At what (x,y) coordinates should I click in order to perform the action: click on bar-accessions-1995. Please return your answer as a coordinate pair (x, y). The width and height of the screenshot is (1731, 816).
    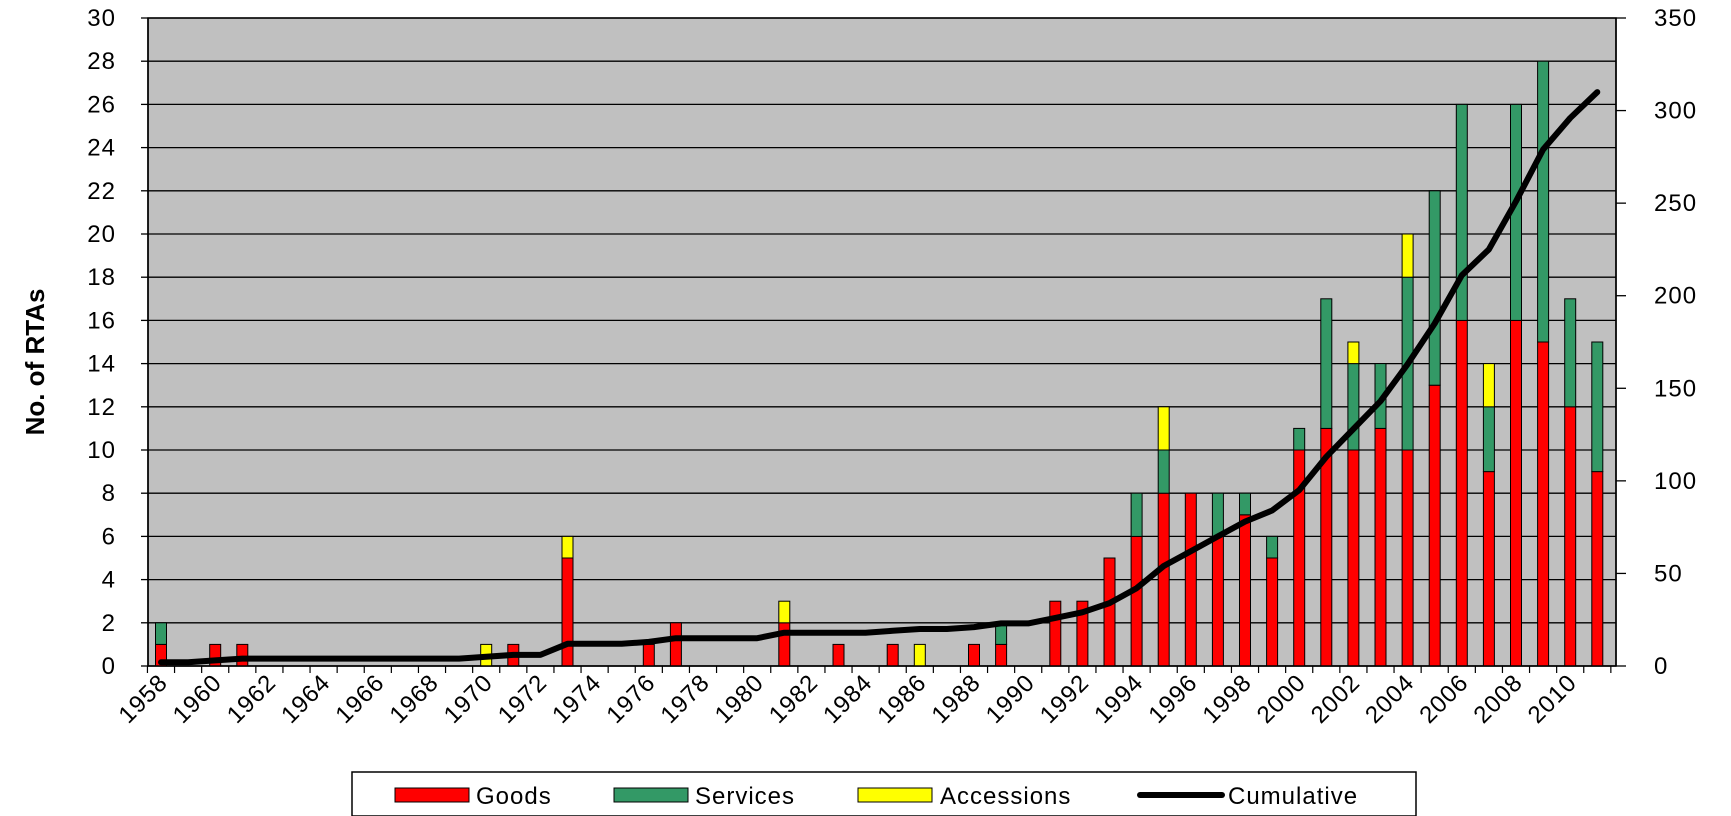
    Looking at the image, I should click on (1163, 428).